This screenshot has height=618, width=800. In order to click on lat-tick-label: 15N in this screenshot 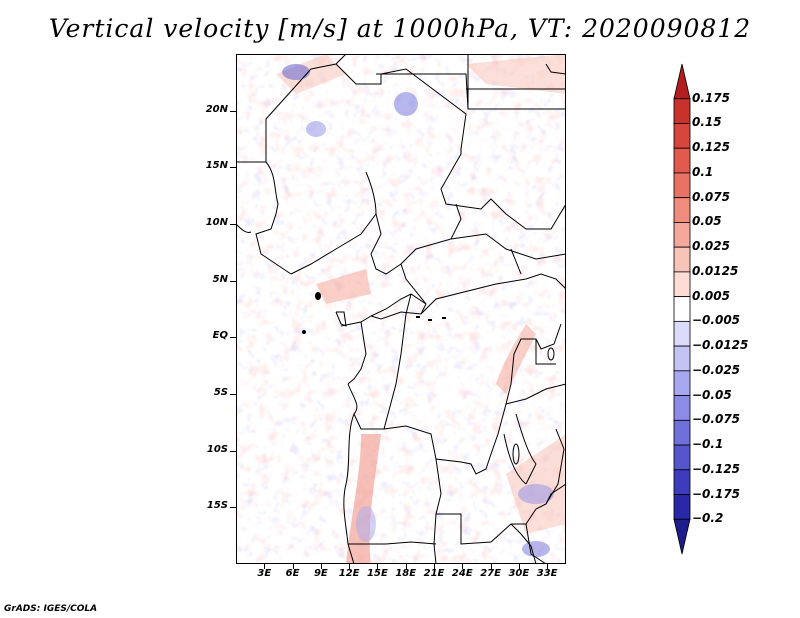, I will do `click(216, 166)`.